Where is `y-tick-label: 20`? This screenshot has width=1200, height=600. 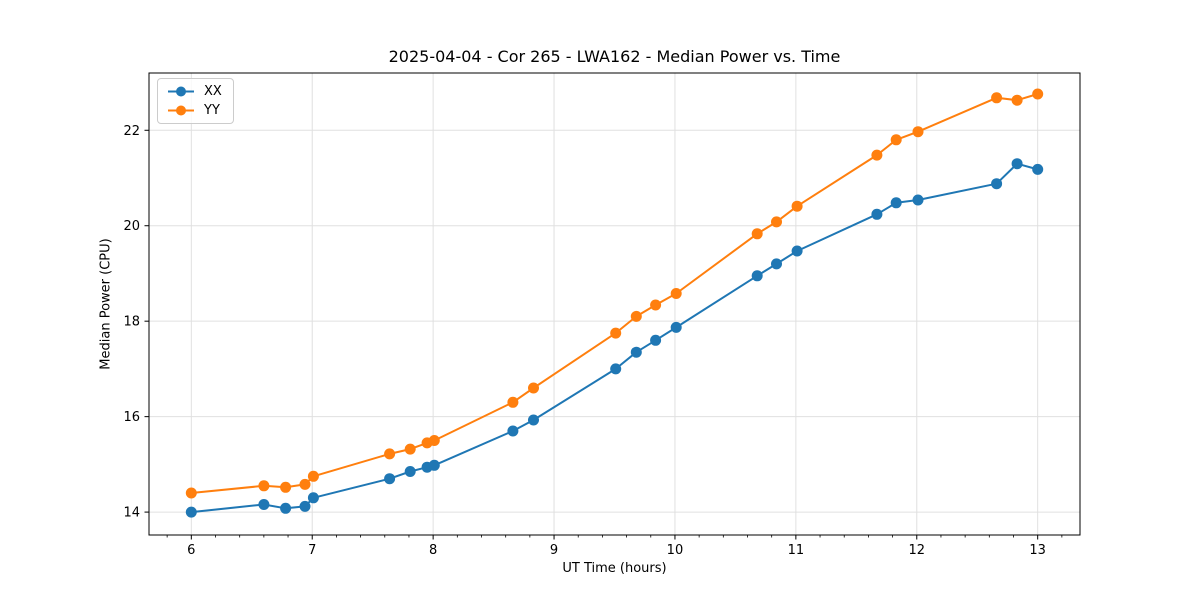 y-tick-label: 20 is located at coordinates (131, 226).